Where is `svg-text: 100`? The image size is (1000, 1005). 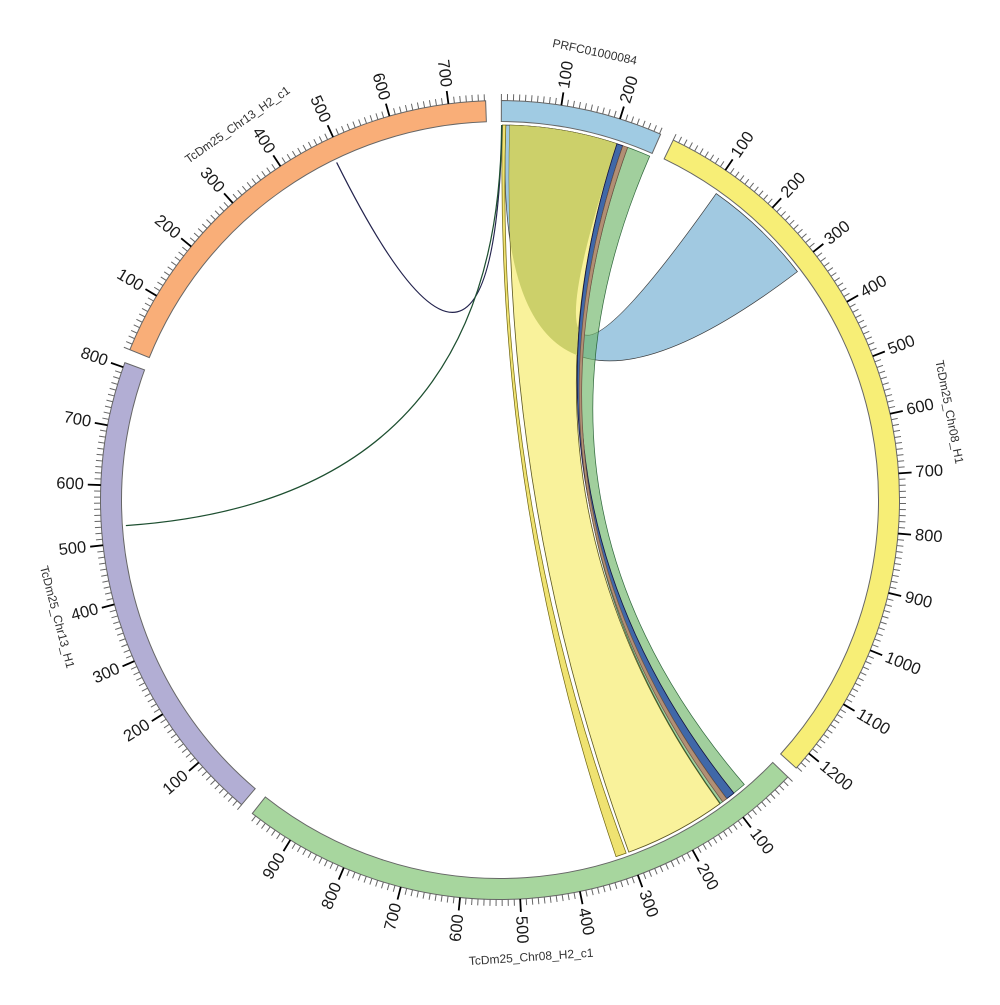 svg-text: 100 is located at coordinates (566, 75).